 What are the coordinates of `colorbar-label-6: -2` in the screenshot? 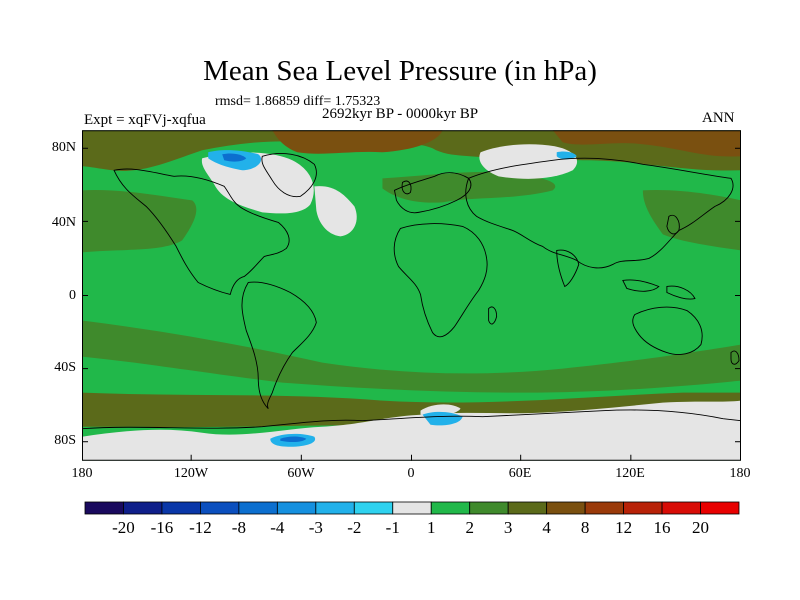 It's located at (354, 527).